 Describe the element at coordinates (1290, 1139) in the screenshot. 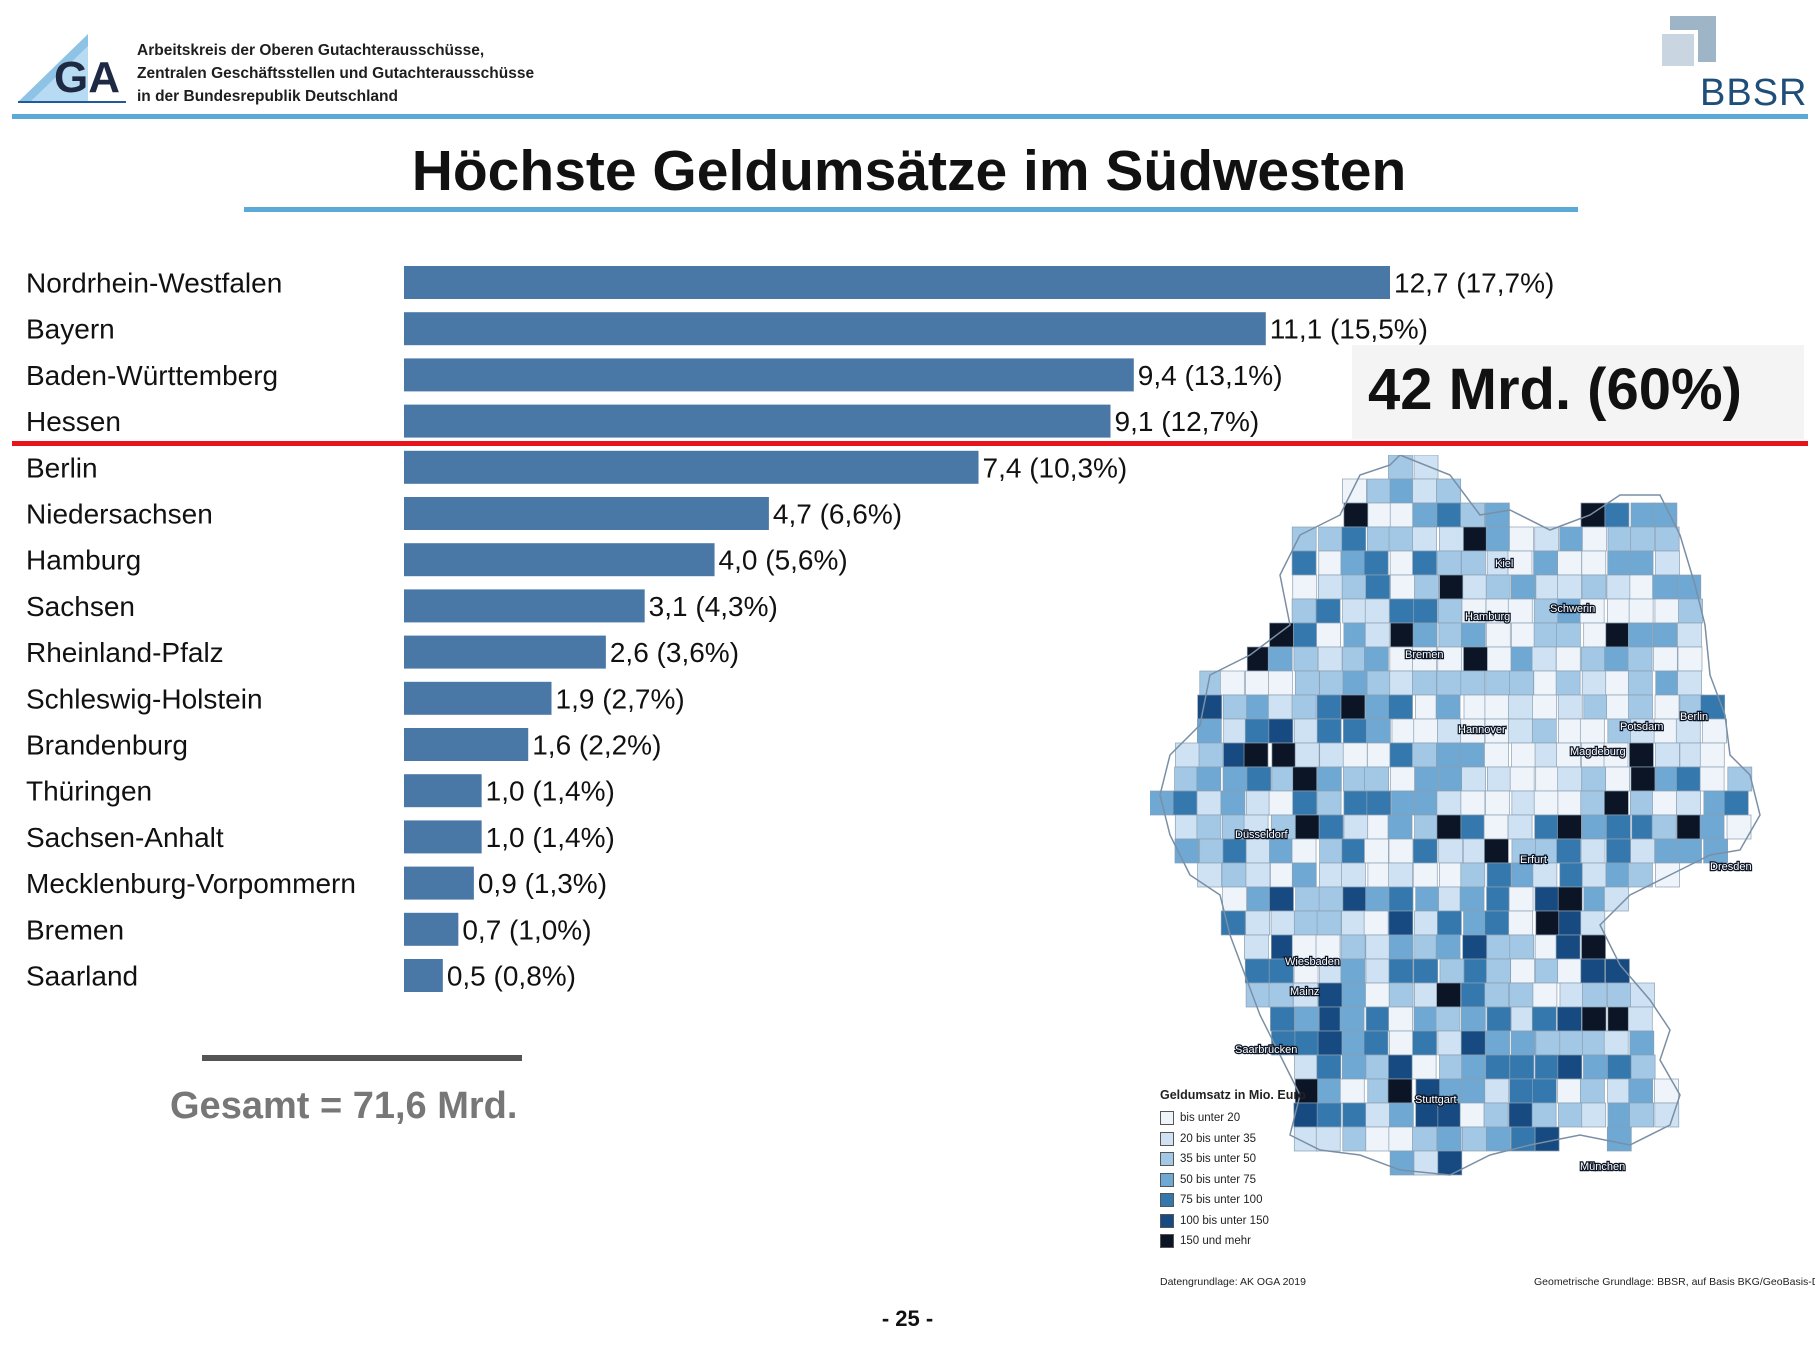

I see `legend-item: 20 bis unter 35` at that location.